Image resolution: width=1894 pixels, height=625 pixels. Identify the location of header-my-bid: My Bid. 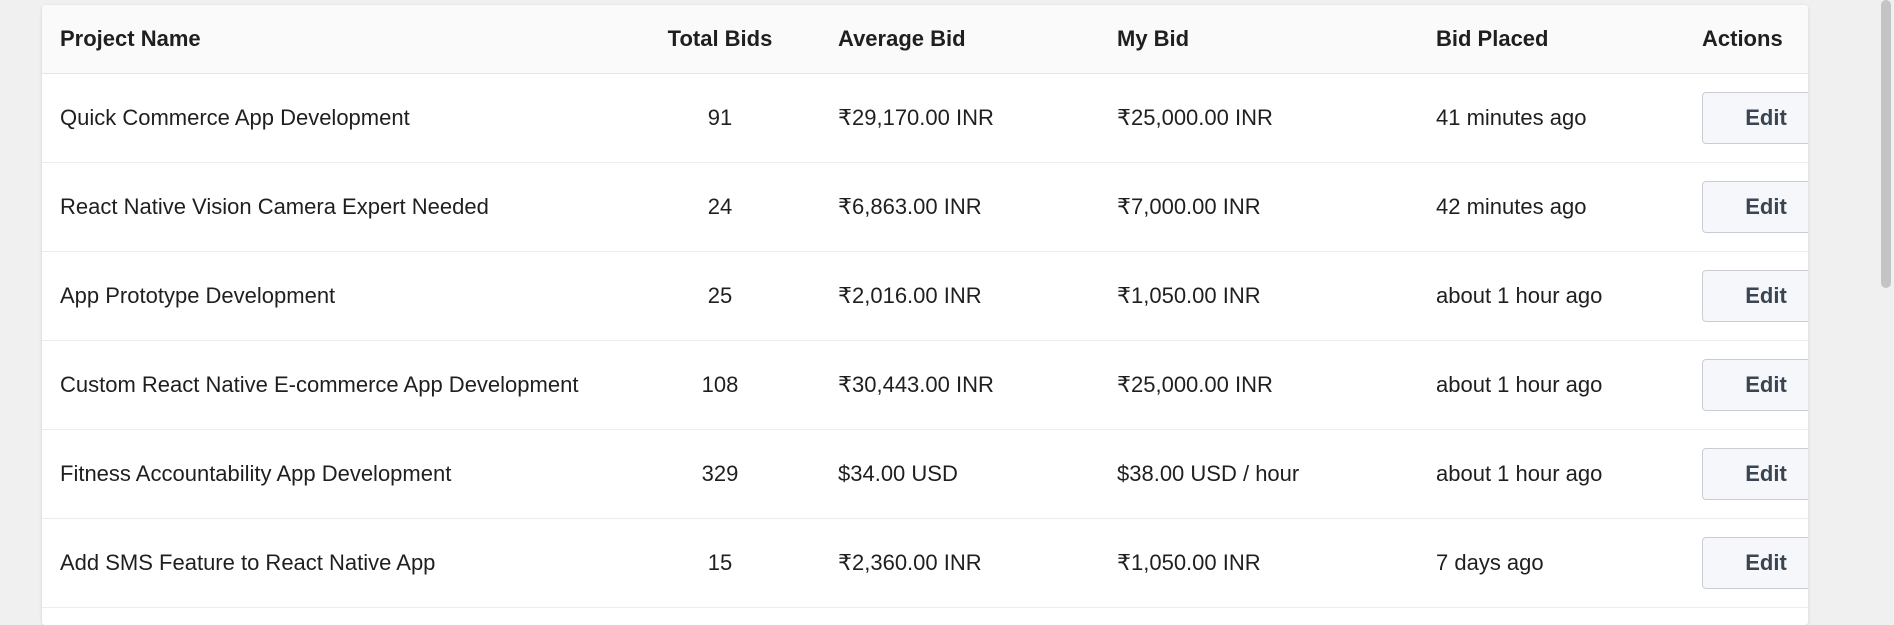
(1240, 39).